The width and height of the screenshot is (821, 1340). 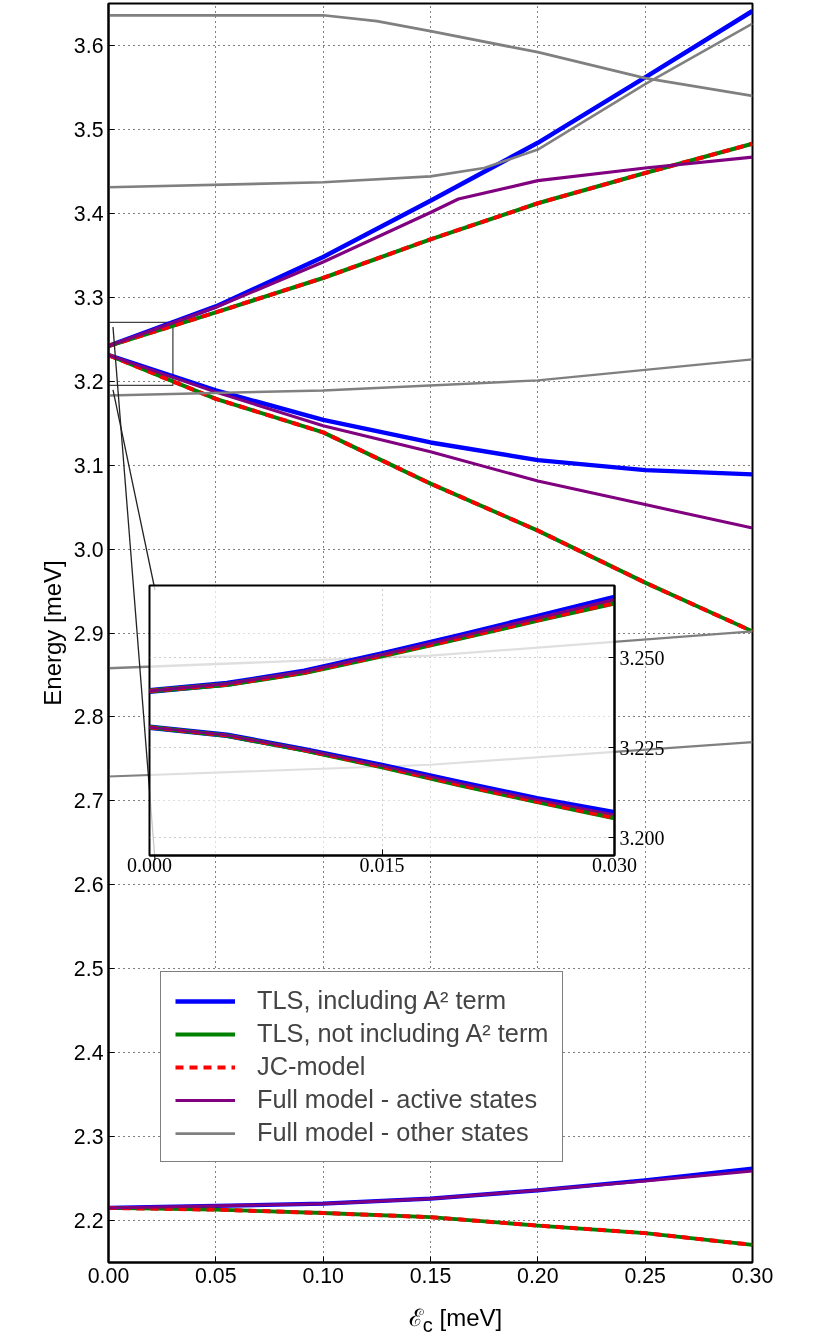 What do you see at coordinates (642, 657) in the screenshot?
I see `y-tick-label: 3.250` at bounding box center [642, 657].